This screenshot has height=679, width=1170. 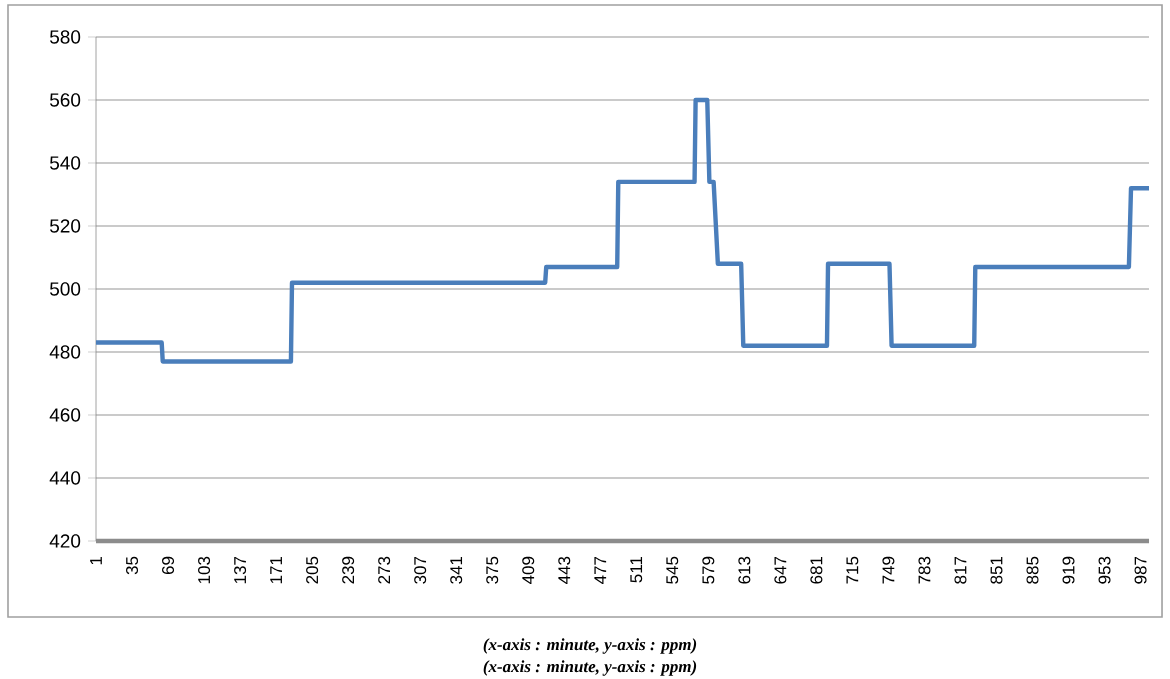 I want to click on x-tick-label: 613, so click(x=744, y=570).